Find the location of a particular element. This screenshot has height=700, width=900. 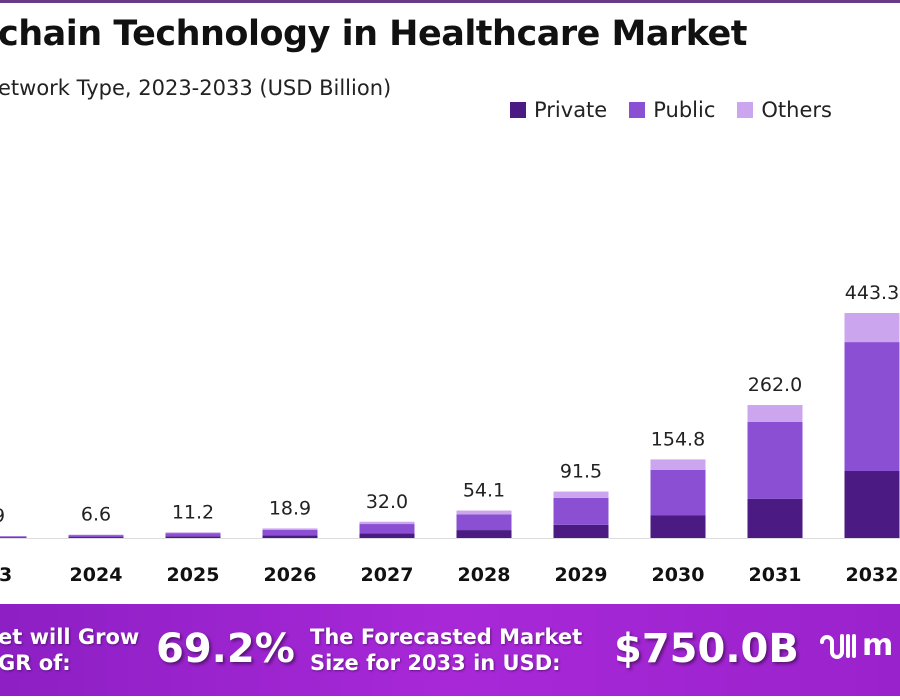

legend-item-public: Public is located at coordinates (672, 110).